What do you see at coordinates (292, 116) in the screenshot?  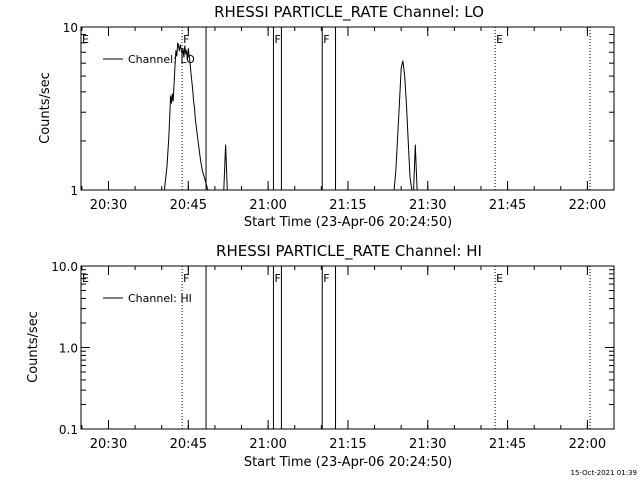 I see `series-line-lo` at bounding box center [292, 116].